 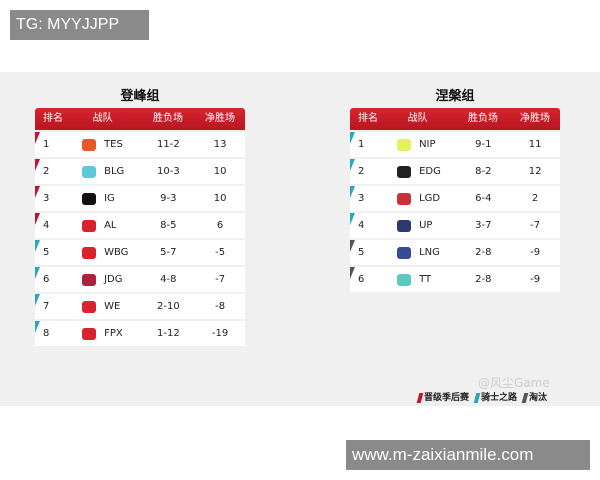 What do you see at coordinates (499, 398) in the screenshot?
I see `legend-label: 骑士之路` at bounding box center [499, 398].